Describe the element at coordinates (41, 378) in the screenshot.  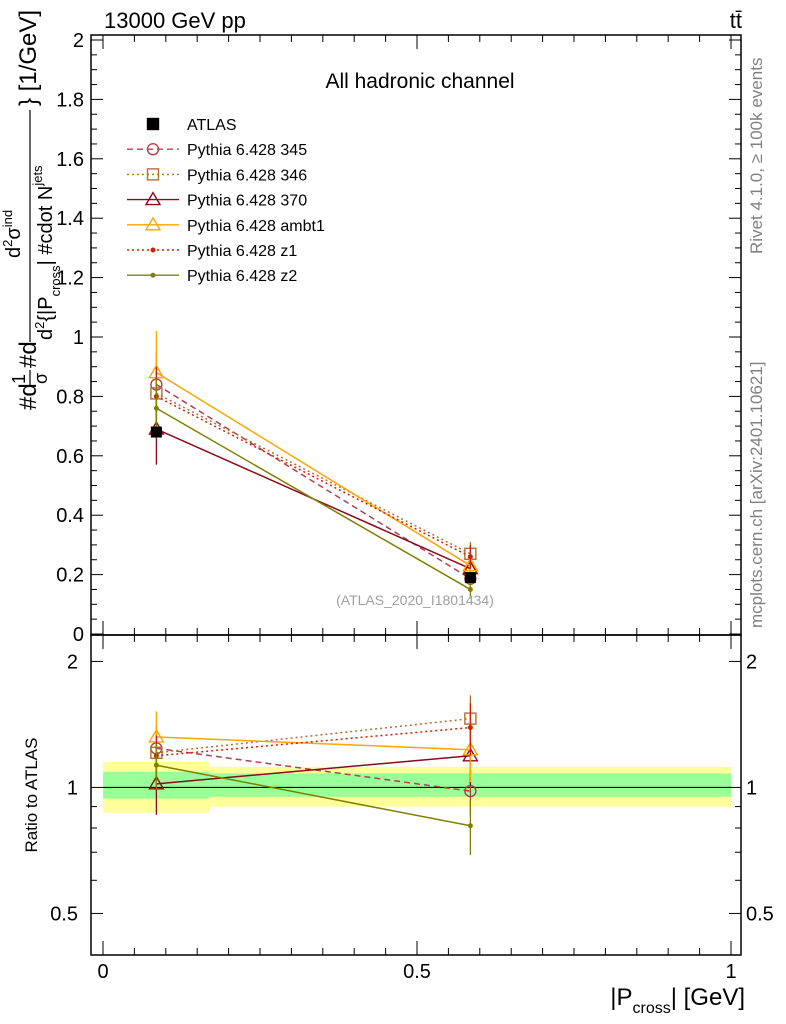
I see `svg-text: σ` at that location.